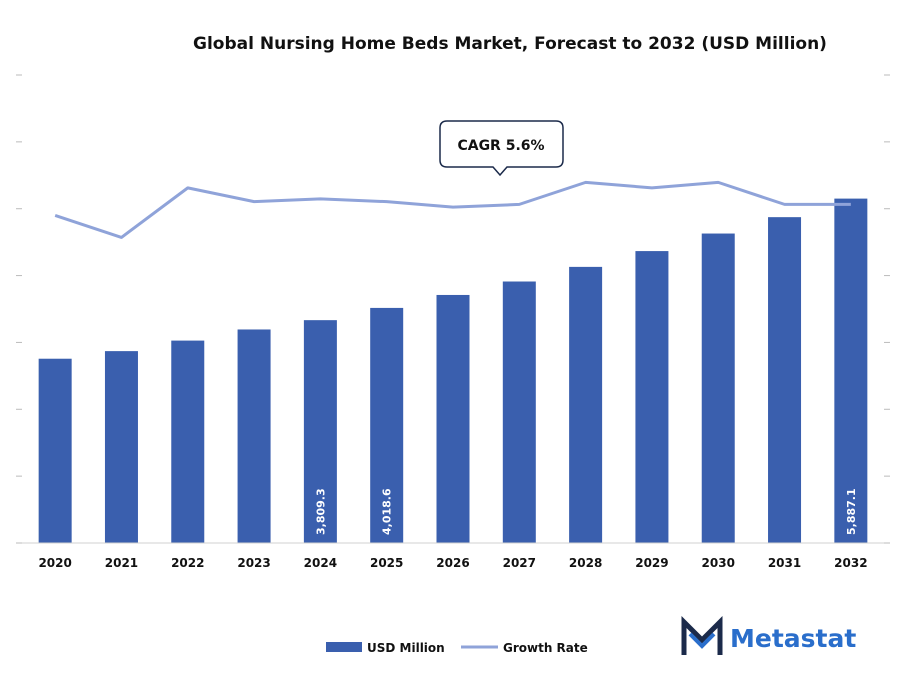 The width and height of the screenshot is (901, 682). Describe the element at coordinates (651, 563) in the screenshot. I see `x-tick-label: 2029` at that location.